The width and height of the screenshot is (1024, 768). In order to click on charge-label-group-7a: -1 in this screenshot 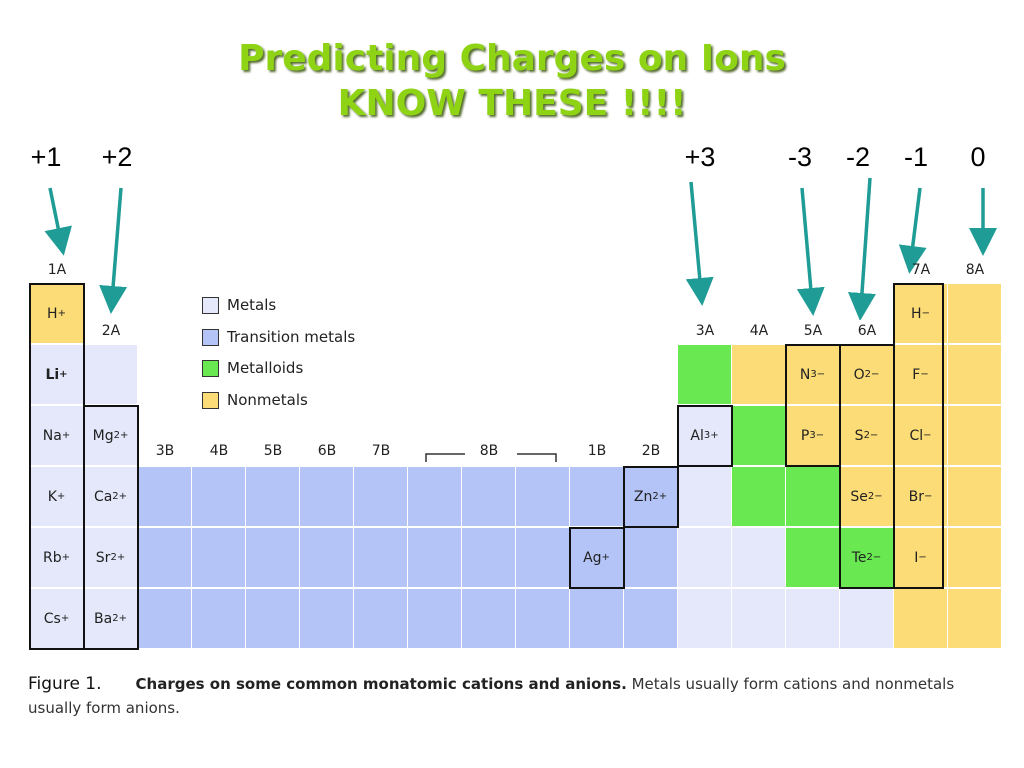, I will do `click(916, 157)`.